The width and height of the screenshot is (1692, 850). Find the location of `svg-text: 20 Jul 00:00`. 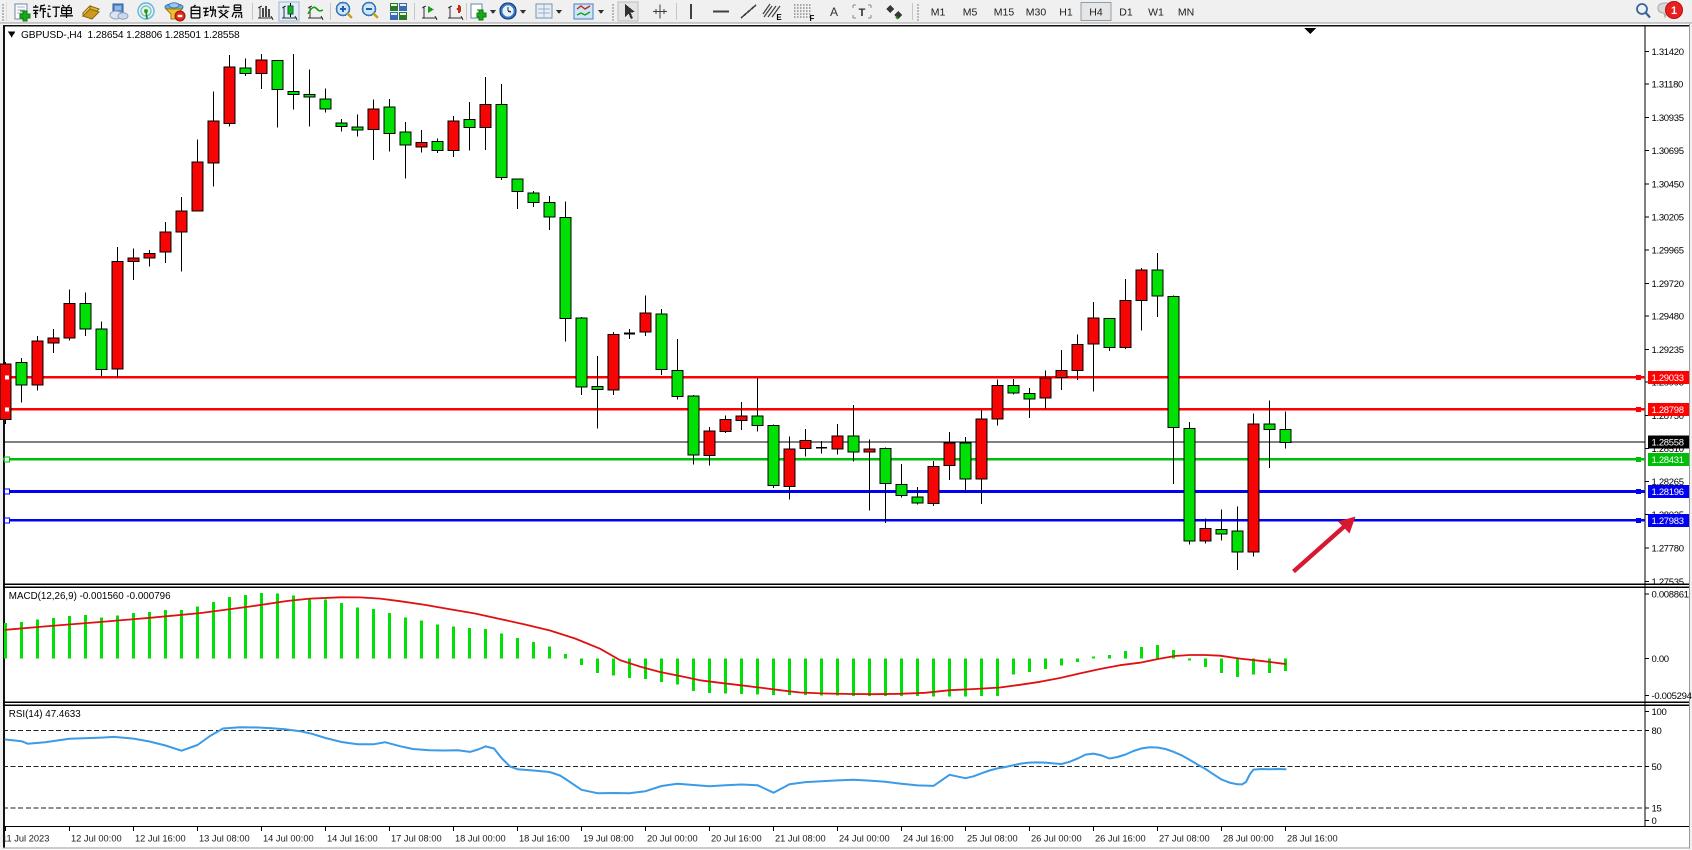

svg-text: 20 Jul 00:00 is located at coordinates (672, 839).